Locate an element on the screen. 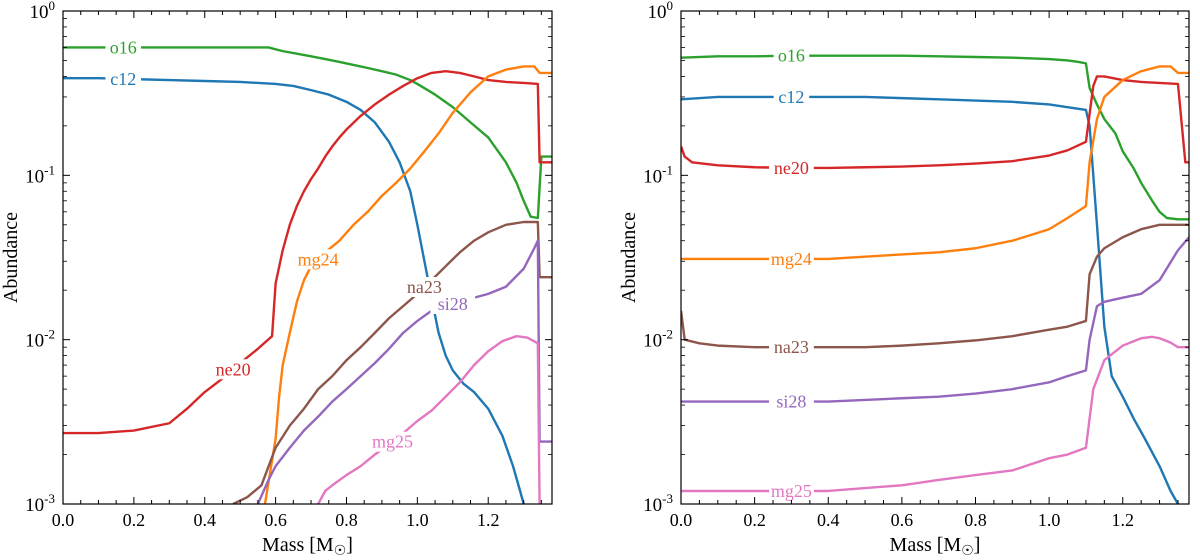  series-line-mg24 is located at coordinates (935, 163).